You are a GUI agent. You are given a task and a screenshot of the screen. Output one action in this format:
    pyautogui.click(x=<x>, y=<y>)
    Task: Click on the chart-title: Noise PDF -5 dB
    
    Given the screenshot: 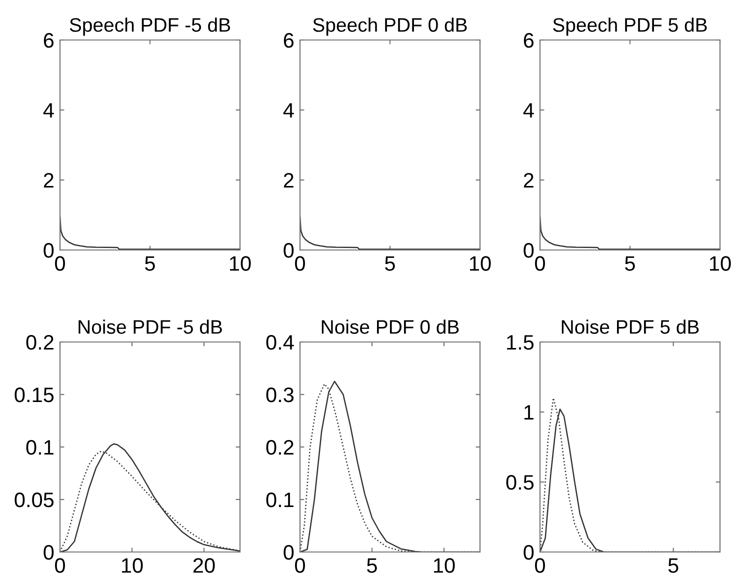 What is the action you would take?
    pyautogui.click(x=150, y=327)
    